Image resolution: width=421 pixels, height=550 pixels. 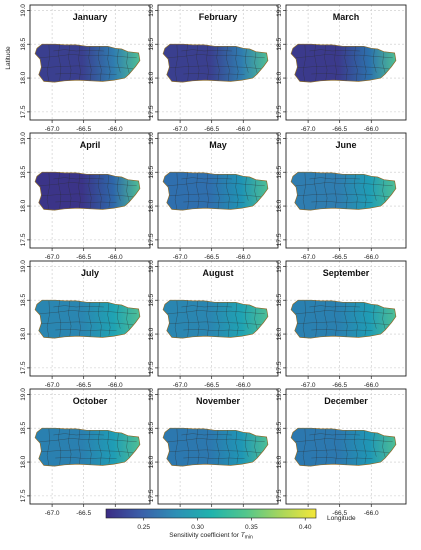 I want to click on map-panel-november: November-67.0-66.5-66.017.518.018.519.0, so click(x=213, y=452).